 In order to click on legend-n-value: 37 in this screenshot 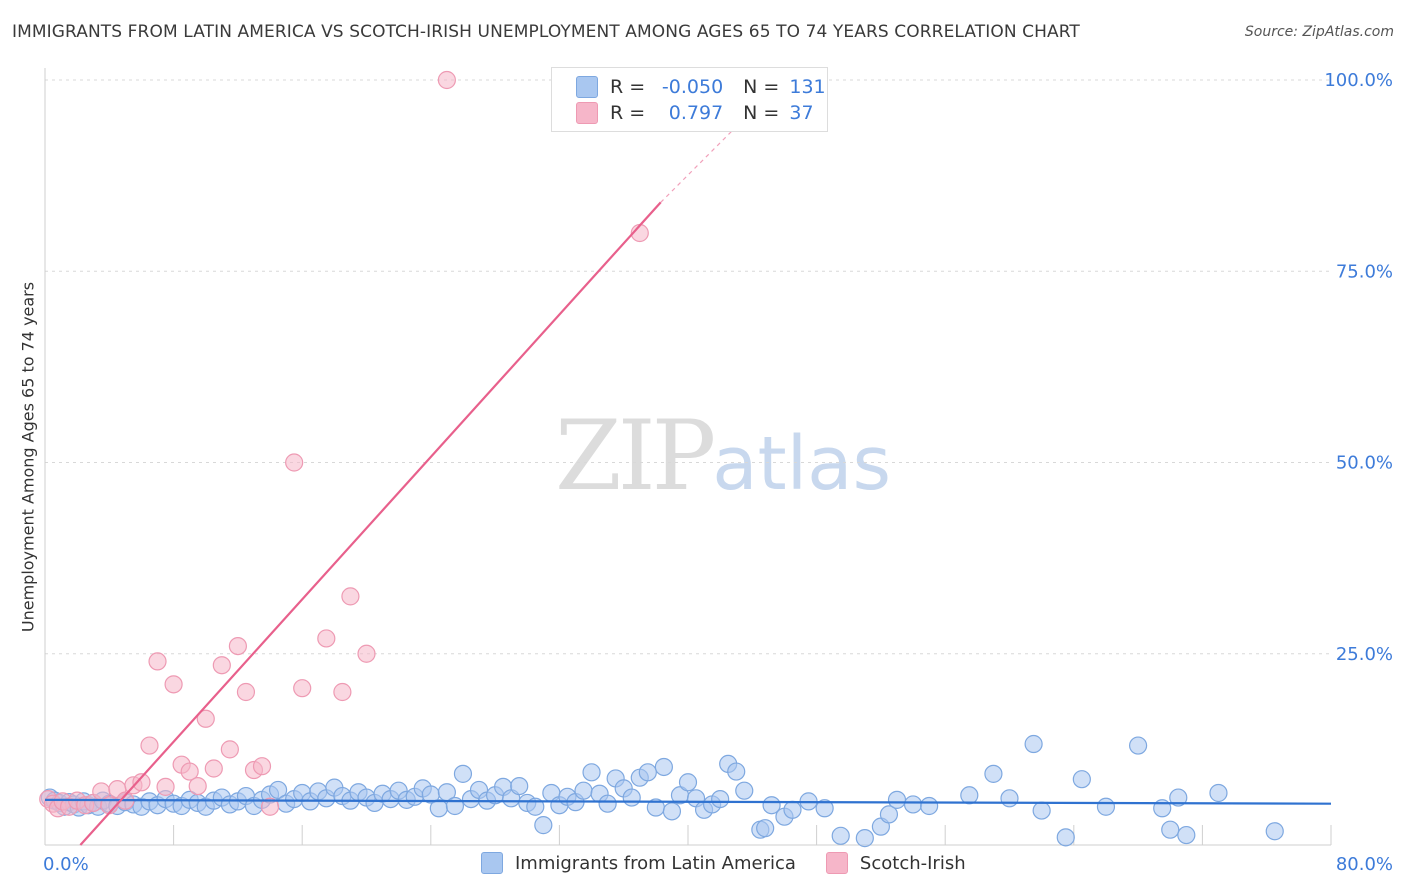, I will do `click(801, 113)`.